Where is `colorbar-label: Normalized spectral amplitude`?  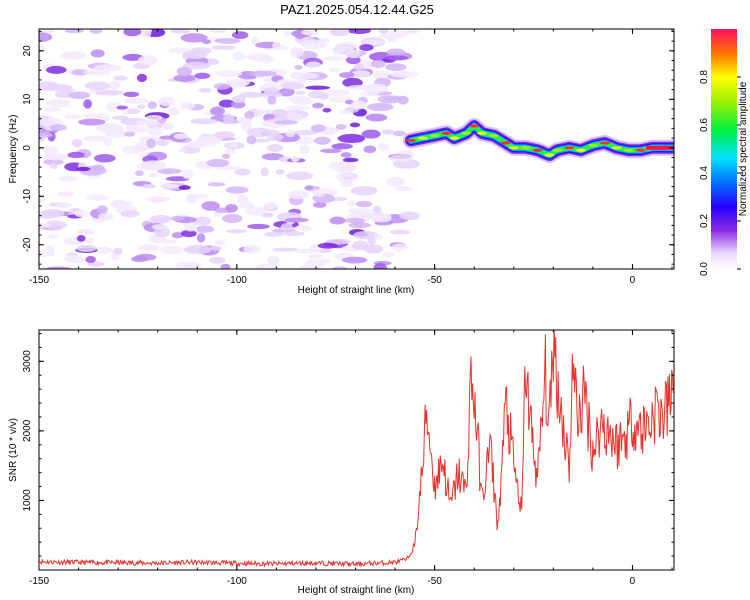
colorbar-label: Normalized spectral amplitude is located at coordinates (743, 148).